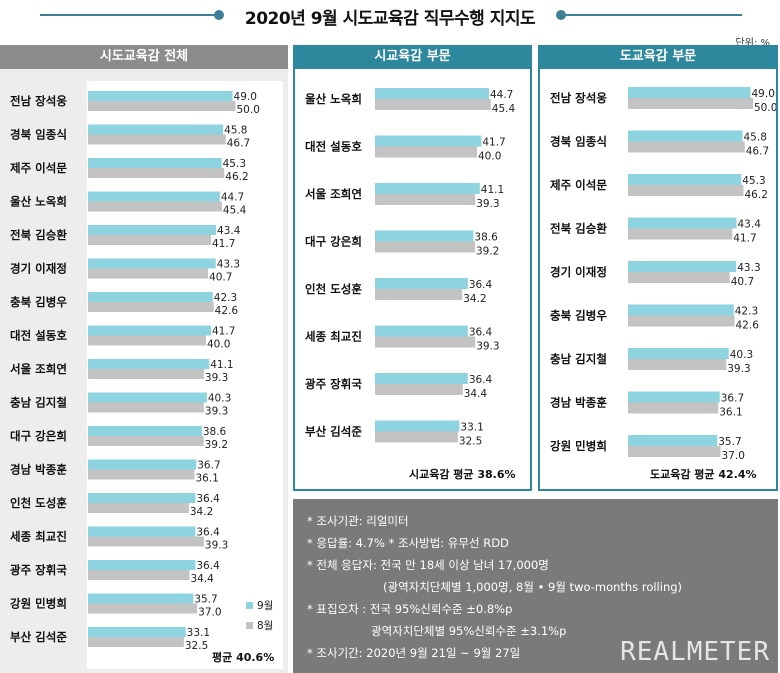 The width and height of the screenshot is (780, 673). Describe the element at coordinates (489, 157) in the screenshot. I see `value-label-aug: 40.0` at that location.